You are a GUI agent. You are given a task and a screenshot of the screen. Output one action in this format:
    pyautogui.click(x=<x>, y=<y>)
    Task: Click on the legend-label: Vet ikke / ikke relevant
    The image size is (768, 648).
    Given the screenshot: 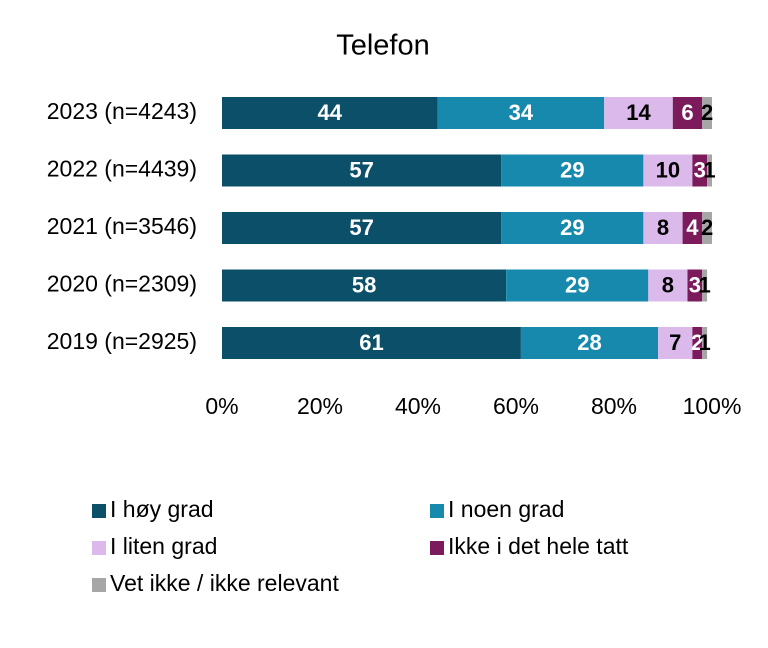 What is the action you would take?
    pyautogui.click(x=224, y=583)
    